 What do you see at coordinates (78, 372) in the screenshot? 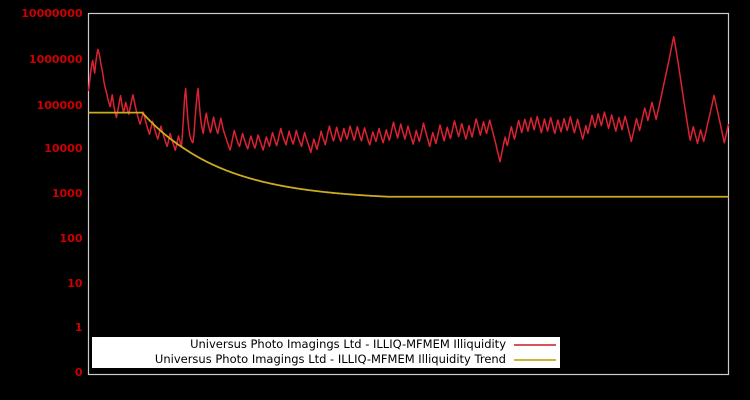
I see `y-axis-tick-label: 0` at bounding box center [78, 372].